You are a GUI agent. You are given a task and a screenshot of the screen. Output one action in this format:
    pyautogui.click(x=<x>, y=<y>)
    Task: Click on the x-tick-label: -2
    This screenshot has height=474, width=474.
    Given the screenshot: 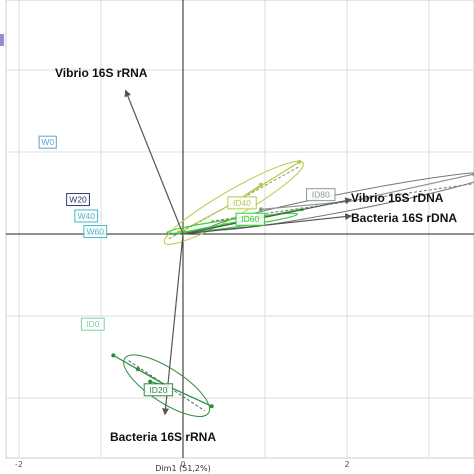 What is the action you would take?
    pyautogui.click(x=19, y=464)
    